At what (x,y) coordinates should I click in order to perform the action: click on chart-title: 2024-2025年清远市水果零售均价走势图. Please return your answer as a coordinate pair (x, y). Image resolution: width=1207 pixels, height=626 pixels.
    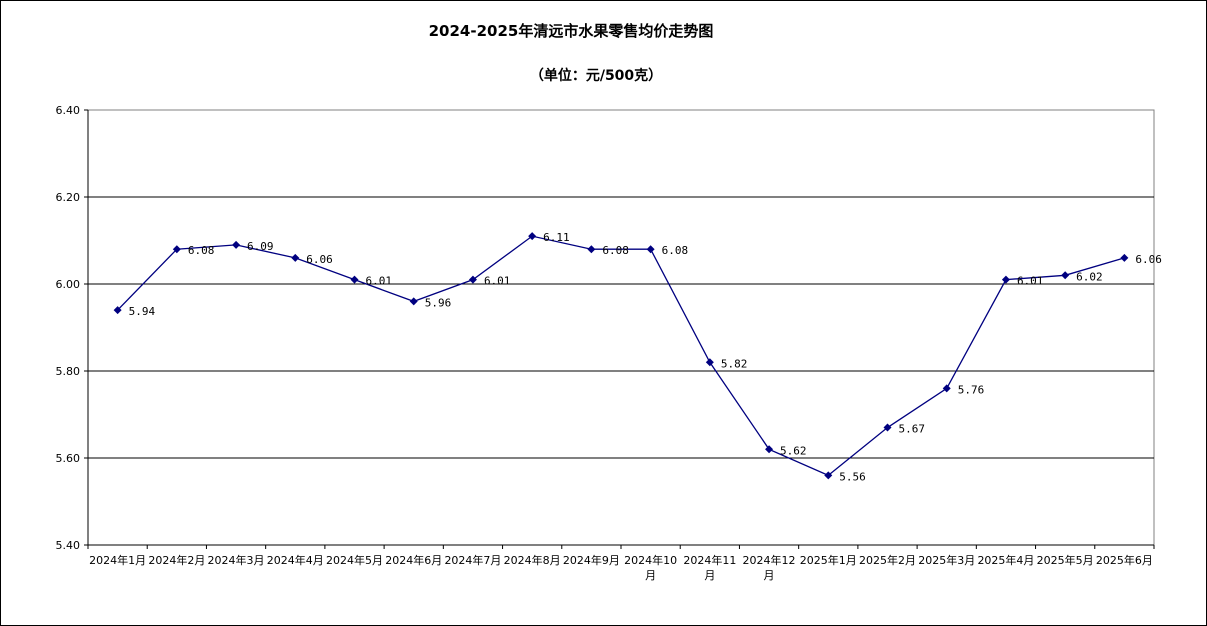
    Looking at the image, I should click on (571, 31).